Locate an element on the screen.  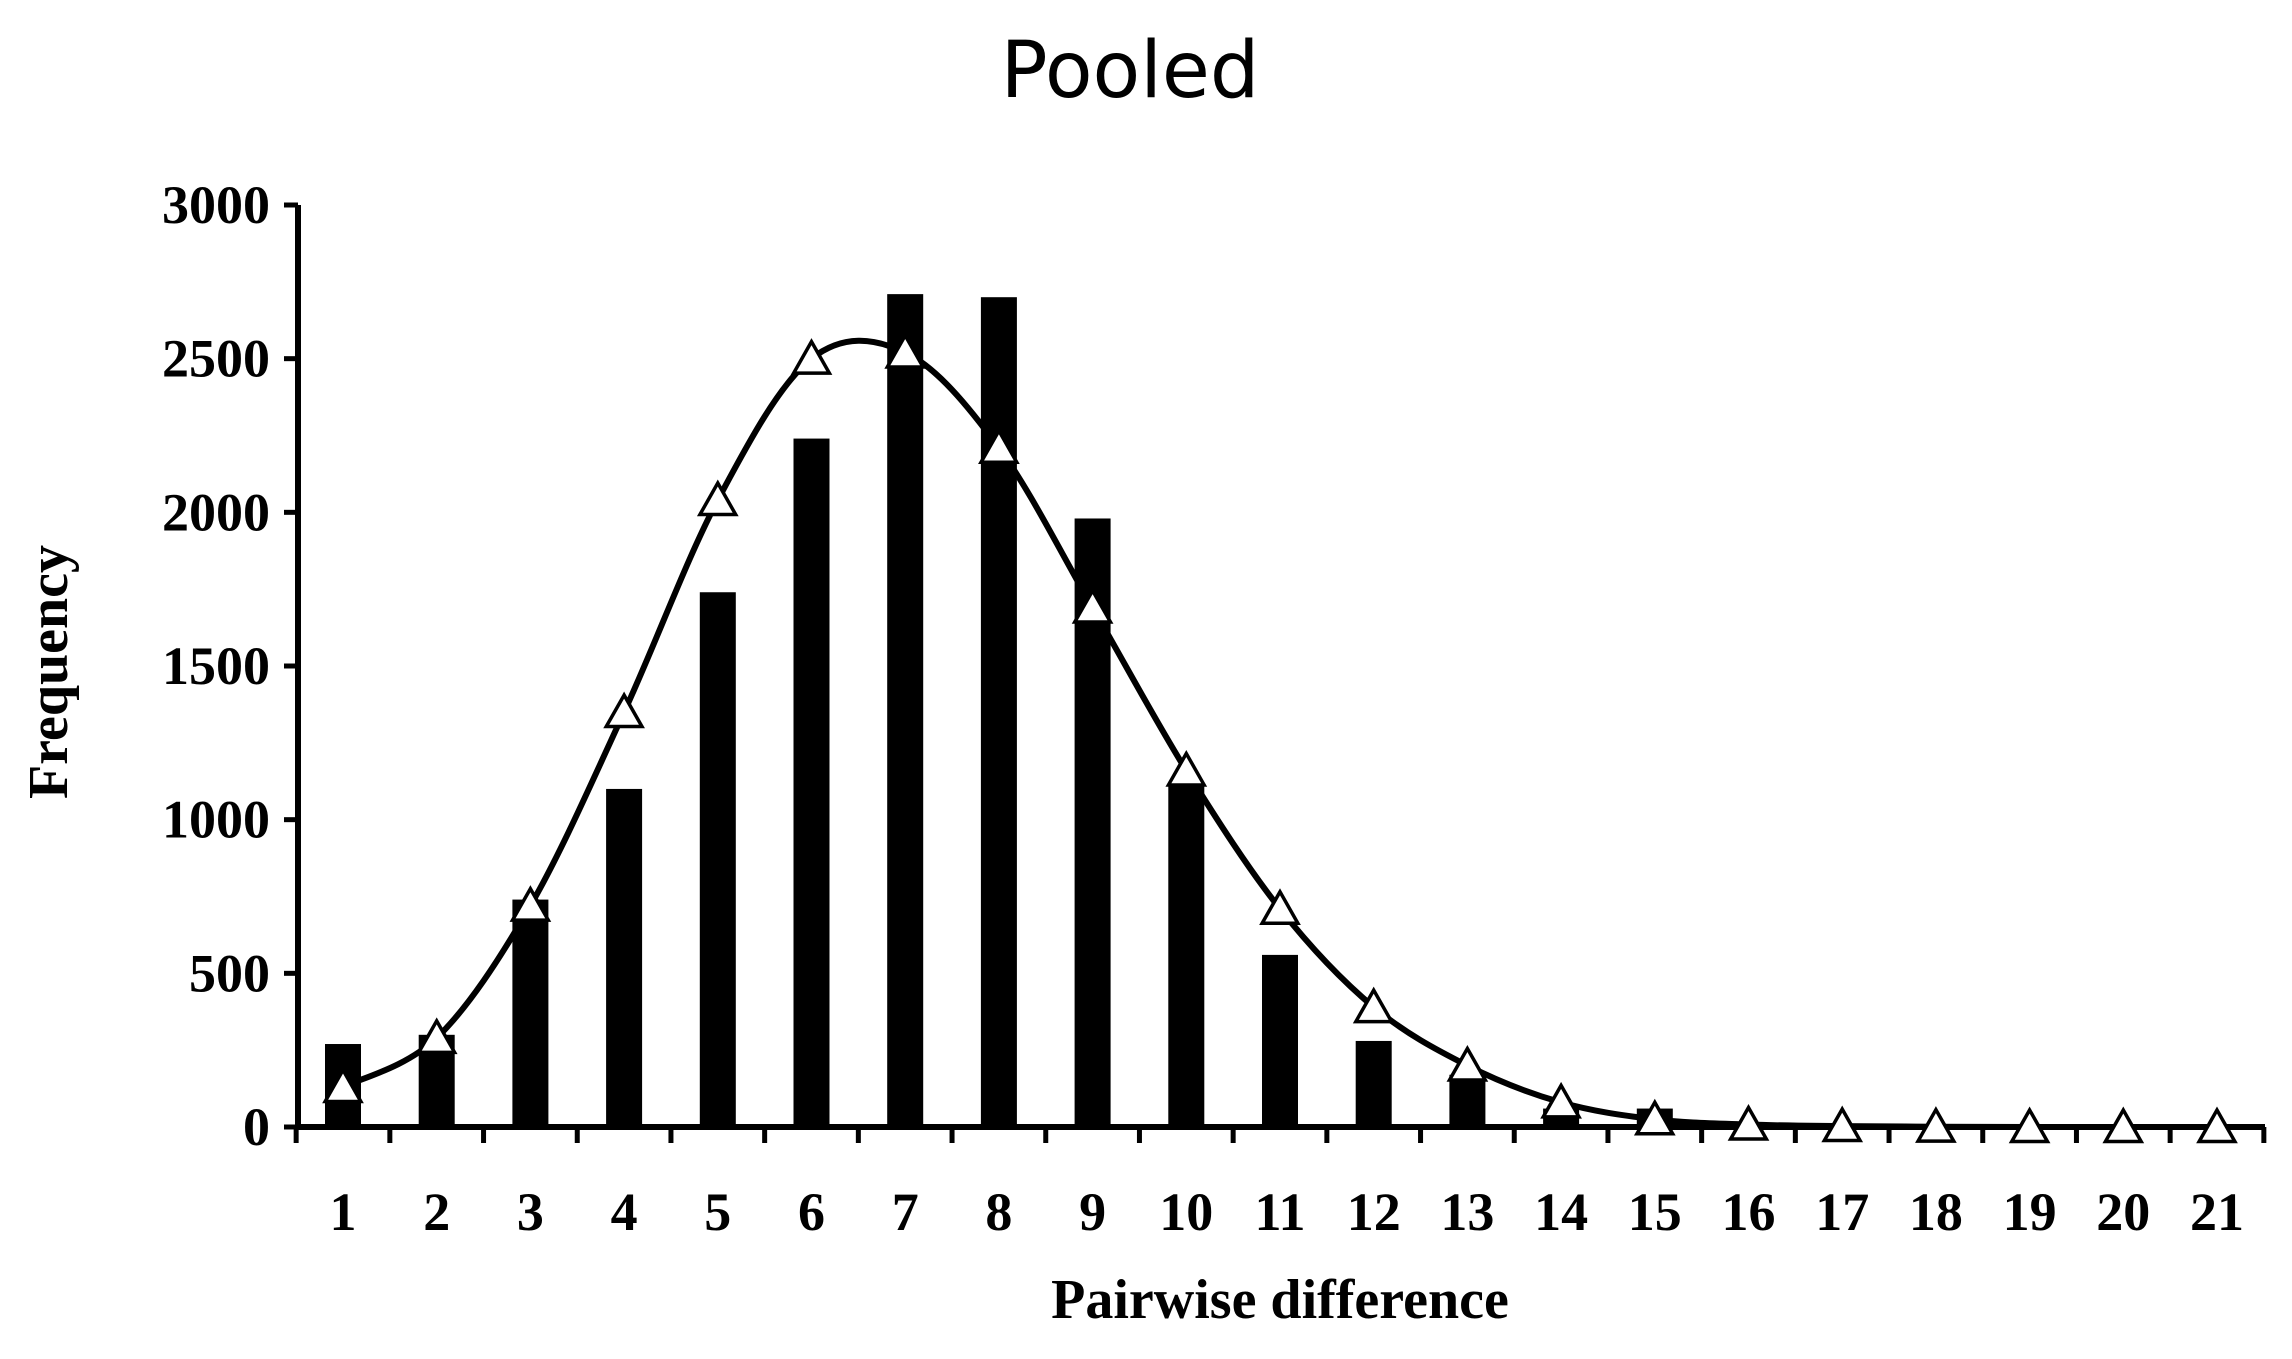
y-tick-label: 1000 is located at coordinates (216, 820).